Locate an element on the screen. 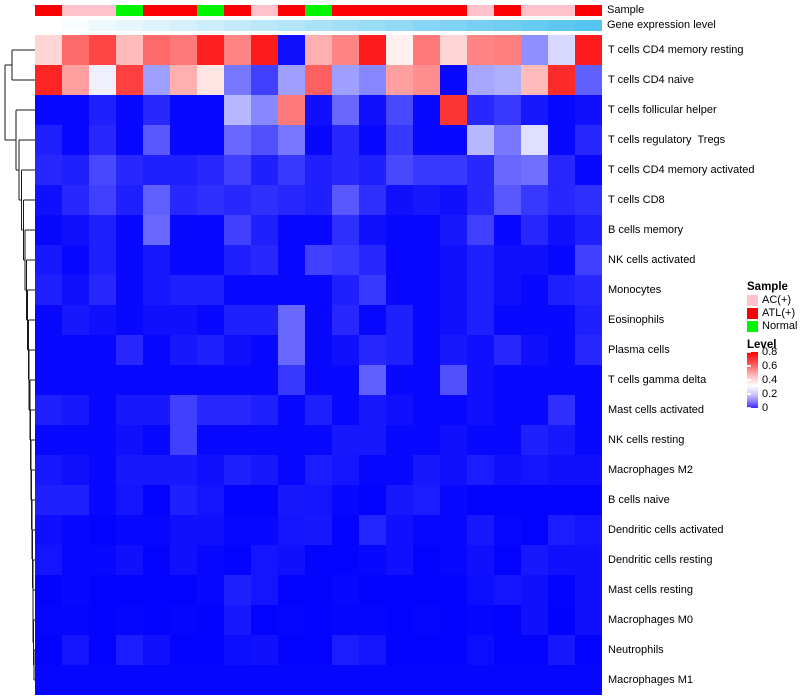  row-label: T cells follicular helper is located at coordinates (662, 110).